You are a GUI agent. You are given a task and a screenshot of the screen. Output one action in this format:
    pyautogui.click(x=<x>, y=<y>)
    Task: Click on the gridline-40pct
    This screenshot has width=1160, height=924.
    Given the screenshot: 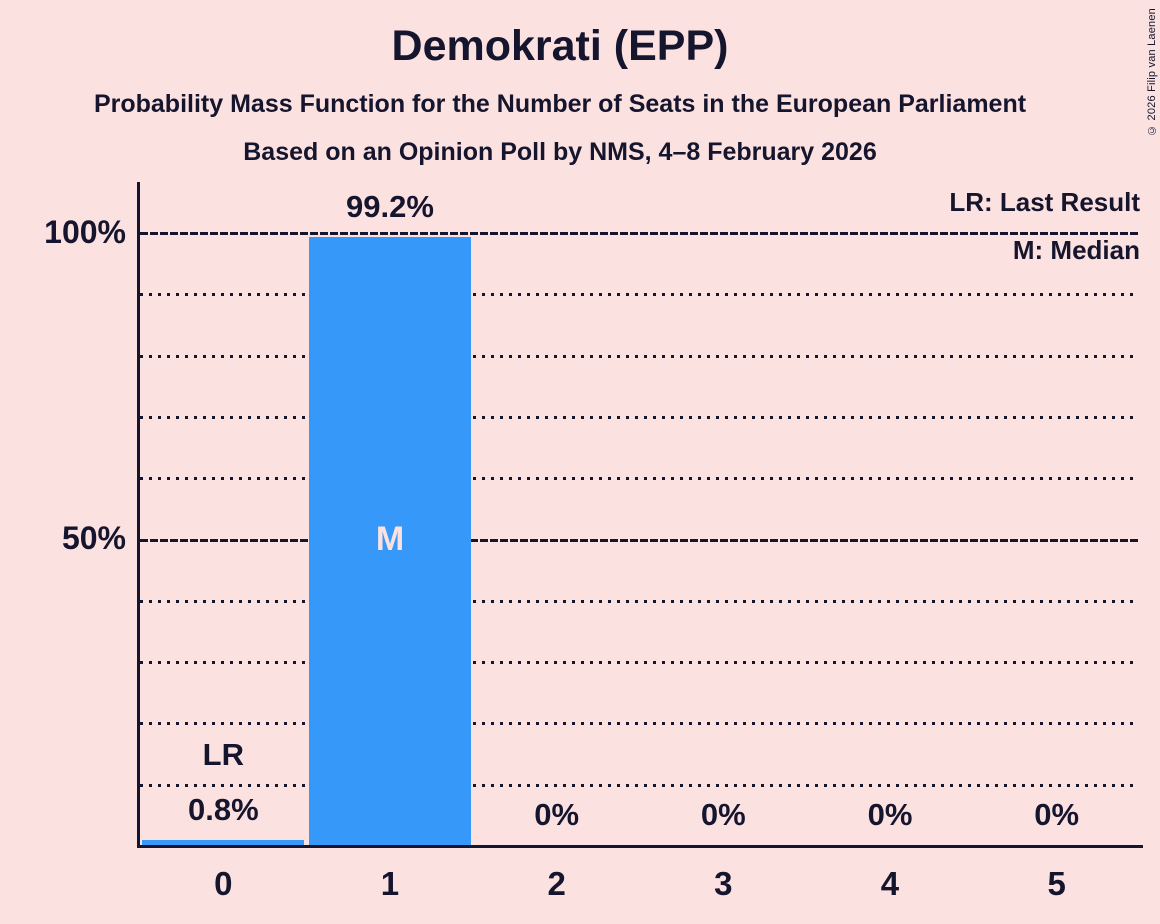 What is the action you would take?
    pyautogui.click(x=639, y=601)
    